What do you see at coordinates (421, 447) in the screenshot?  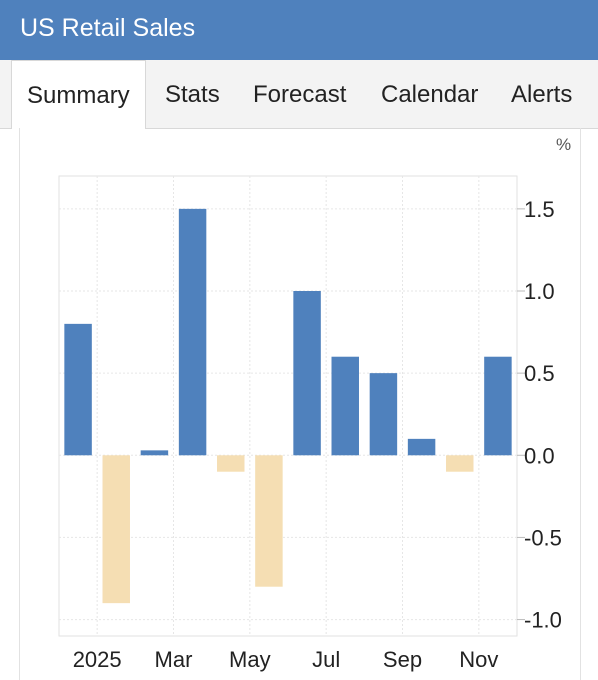 I see `bar-sep-2025` at bounding box center [421, 447].